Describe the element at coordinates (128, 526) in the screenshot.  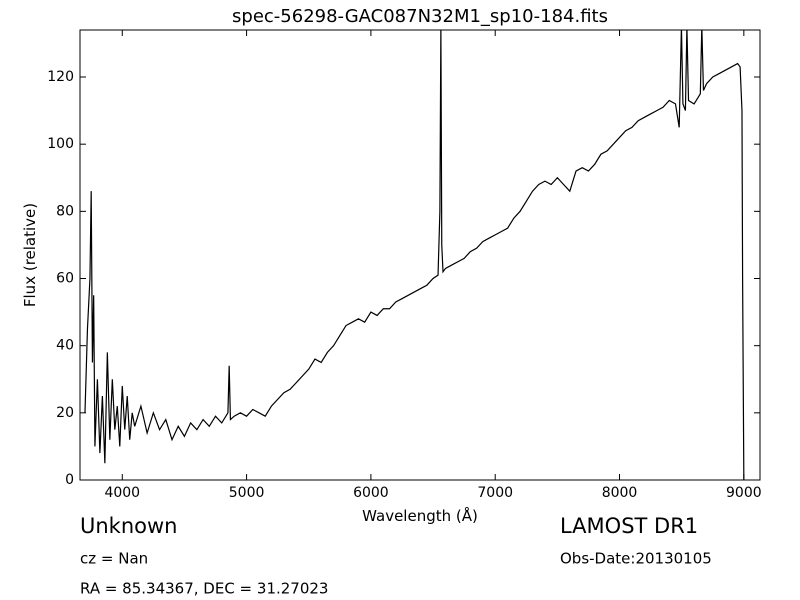
I see `annotation: Unknown` at that location.